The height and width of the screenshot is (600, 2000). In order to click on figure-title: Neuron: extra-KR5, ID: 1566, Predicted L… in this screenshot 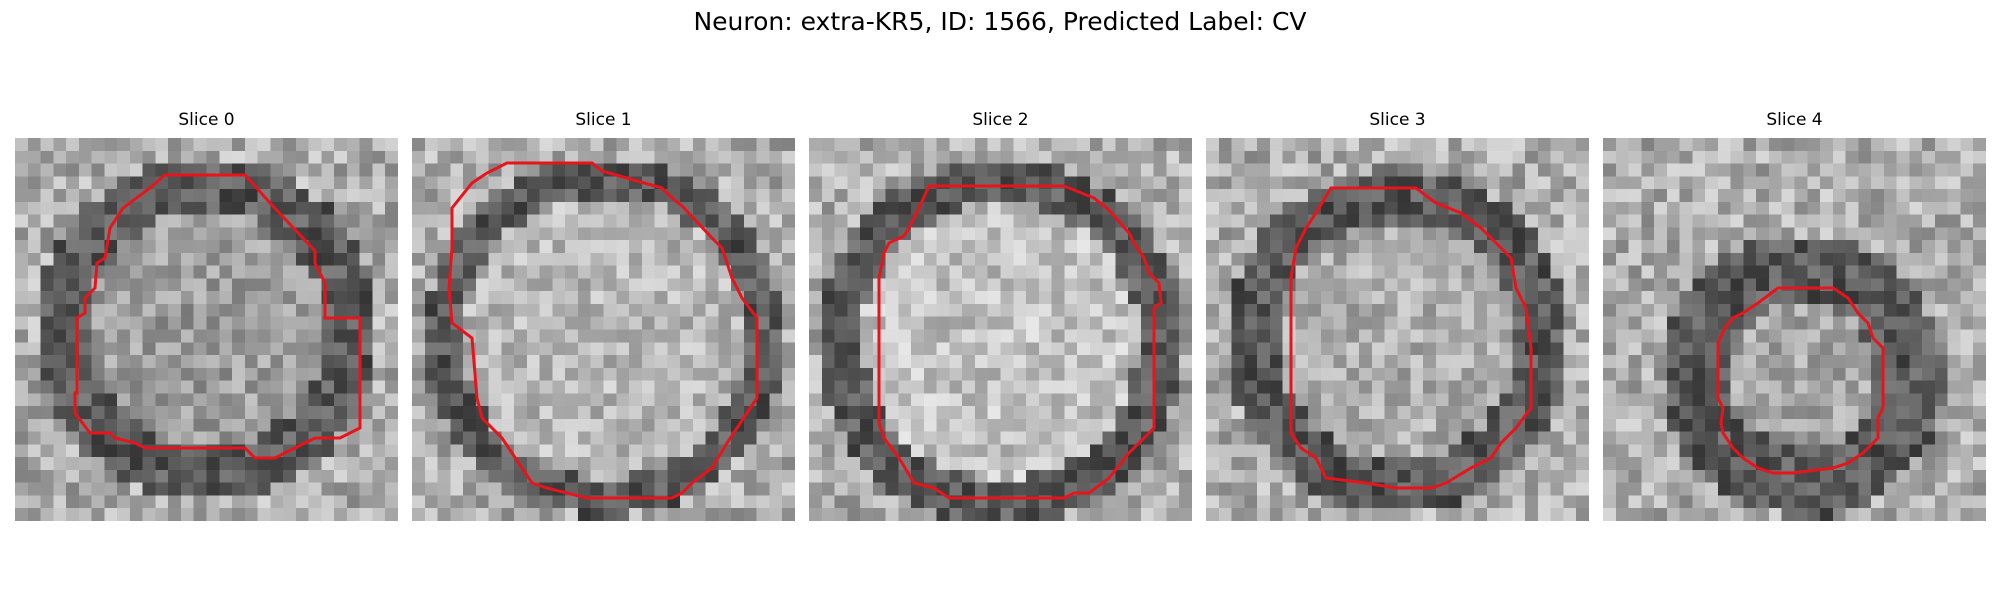, I will do `click(1000, 21)`.